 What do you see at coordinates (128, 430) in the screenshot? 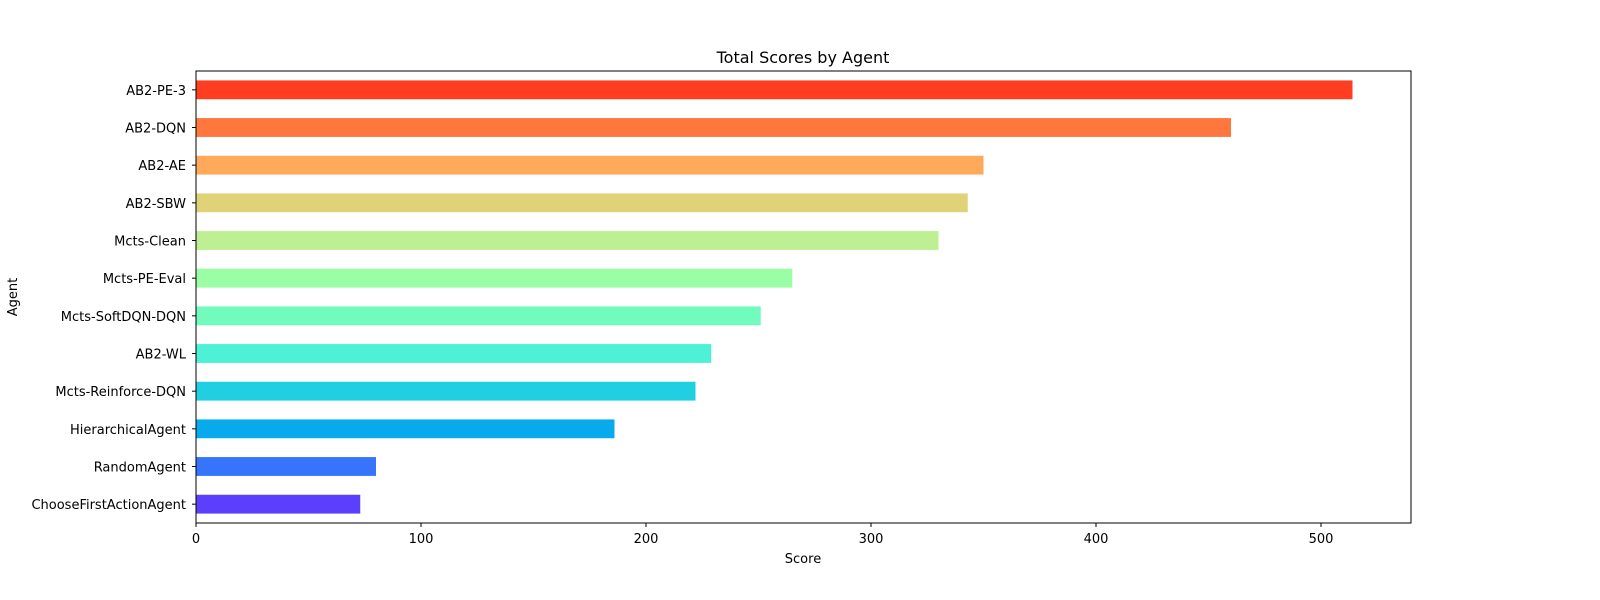
I see `y-tick-label: HierarchicalAgent` at bounding box center [128, 430].